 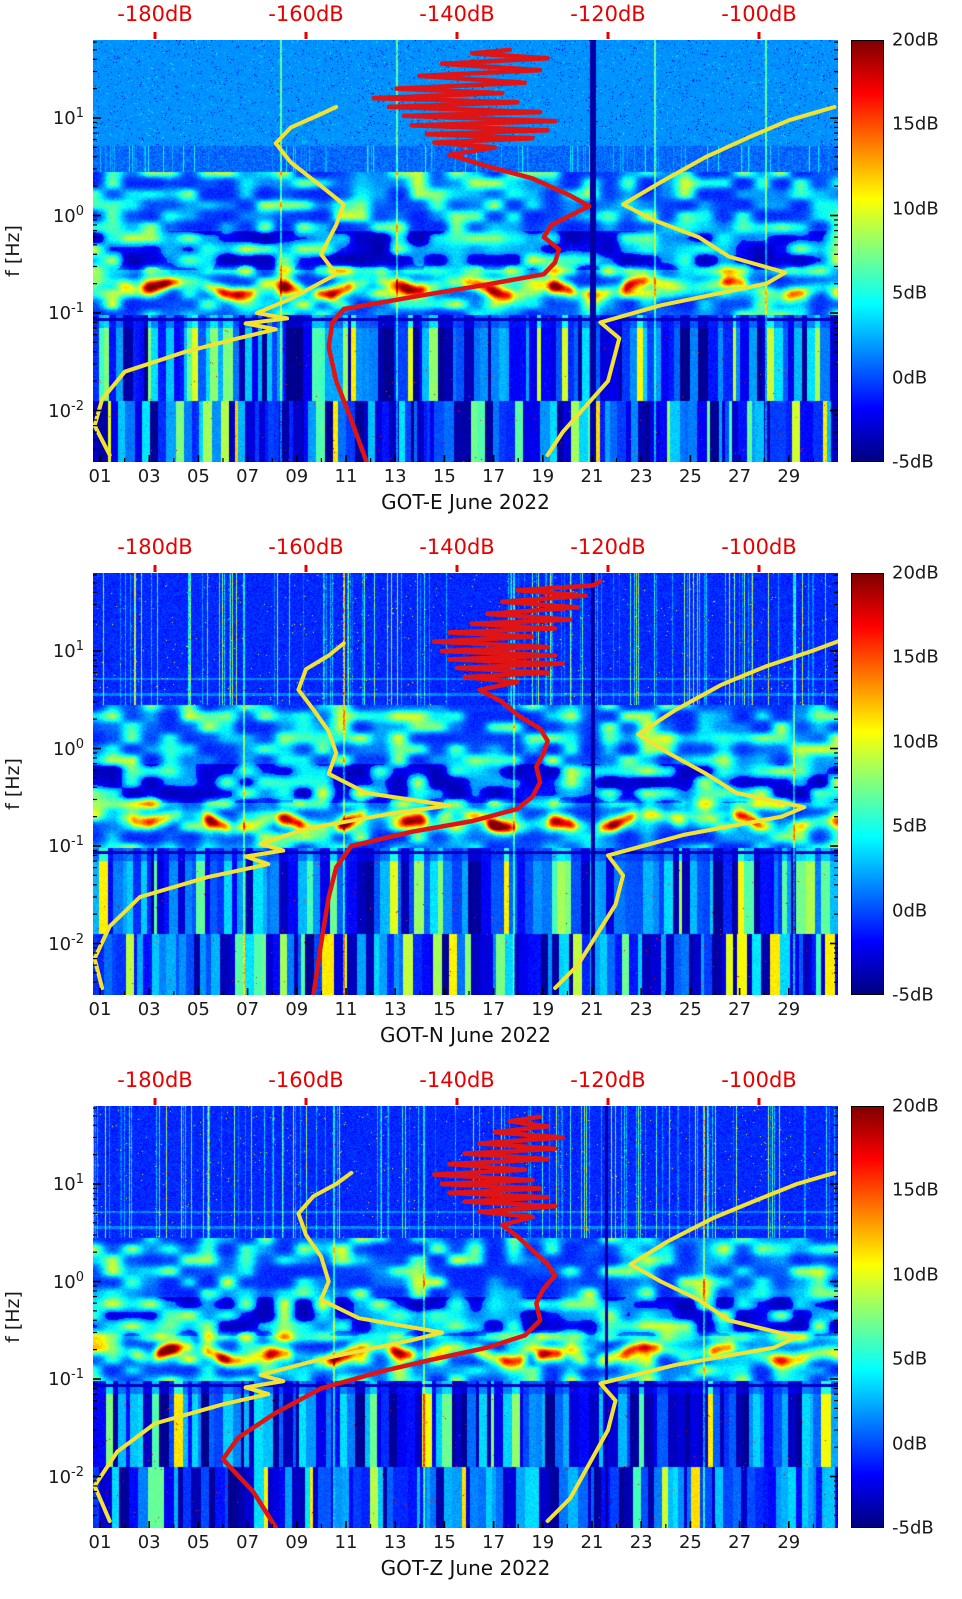 I want to click on overlay-curve-psd-yellow-upper, so click(x=695, y=814).